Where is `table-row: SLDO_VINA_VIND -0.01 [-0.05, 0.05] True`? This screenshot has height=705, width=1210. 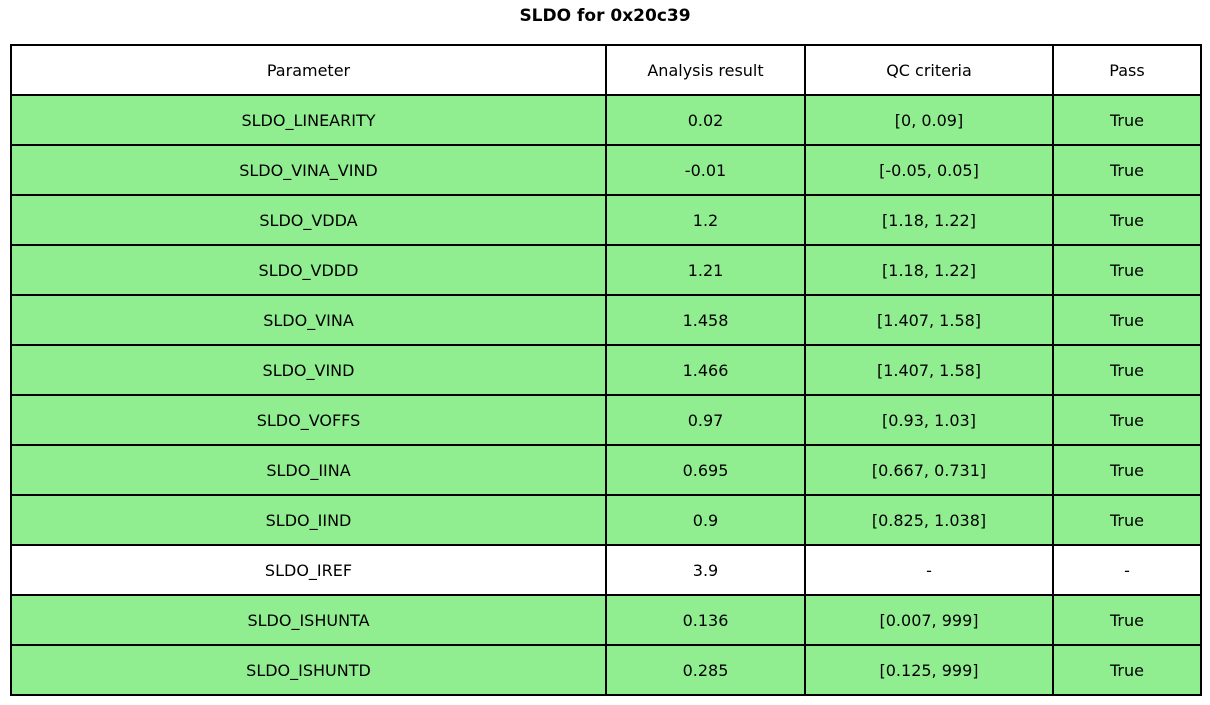 table-row: SLDO_VINA_VIND -0.01 [-0.05, 0.05] True is located at coordinates (606, 170).